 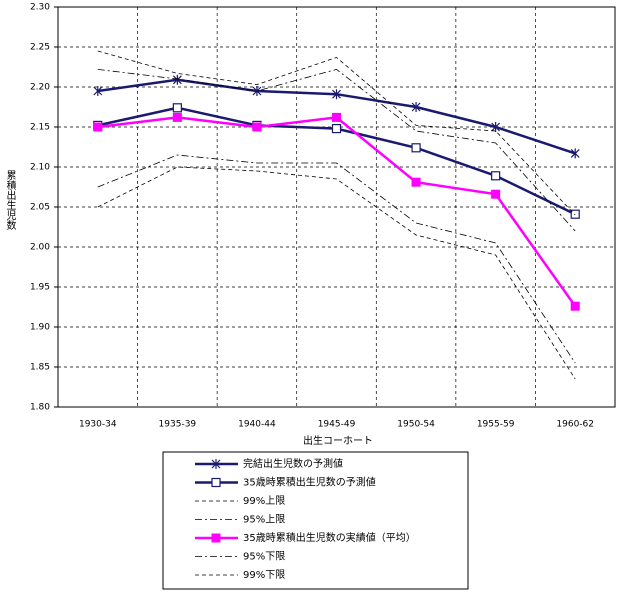 I want to click on y-tick-label: 2.25, so click(x=40, y=48).